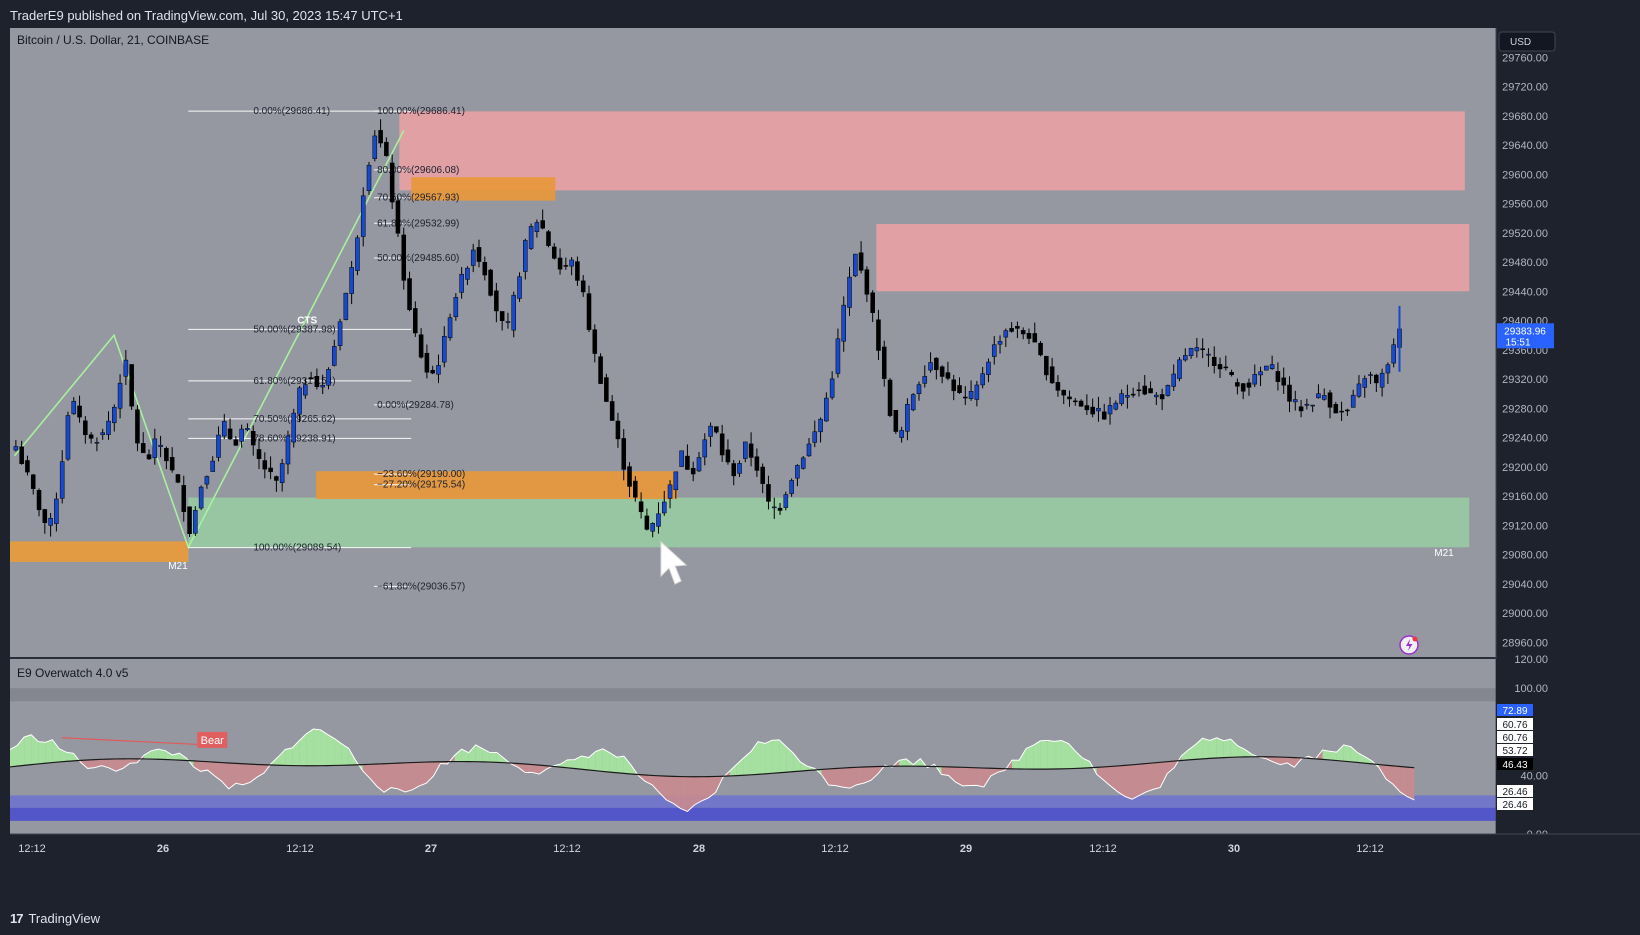  What do you see at coordinates (294, 329) in the screenshot?
I see `fib-level-label: 50.00%(29387.98)` at bounding box center [294, 329].